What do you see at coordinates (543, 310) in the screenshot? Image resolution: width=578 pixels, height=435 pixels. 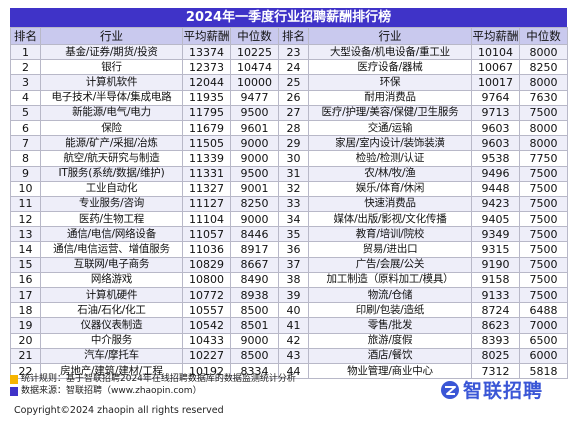 I see `median-salary-cell: 6488` at bounding box center [543, 310].